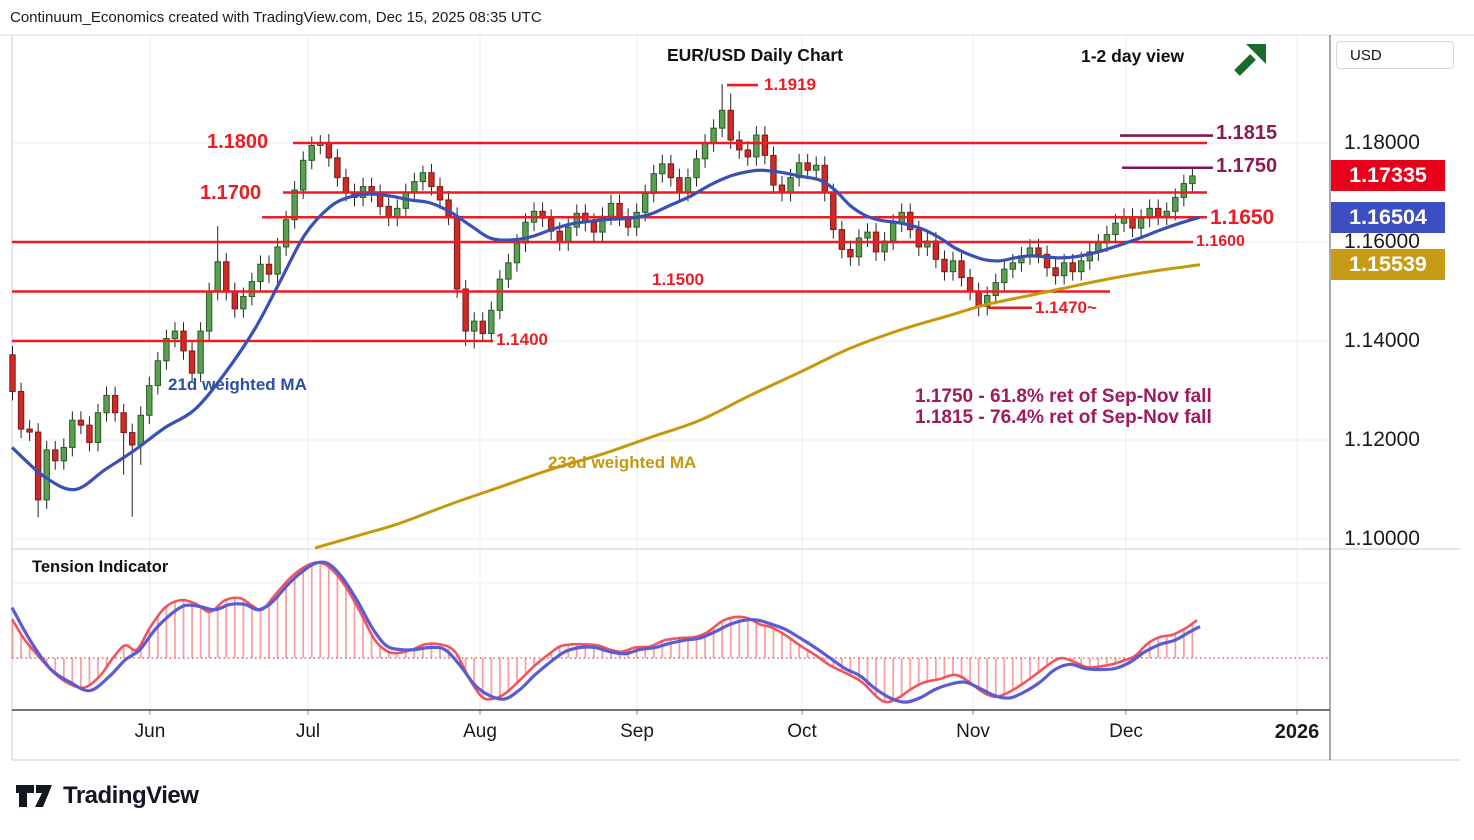  Describe the element at coordinates (34, 796) in the screenshot. I see `tradingview-logo-icon` at that location.